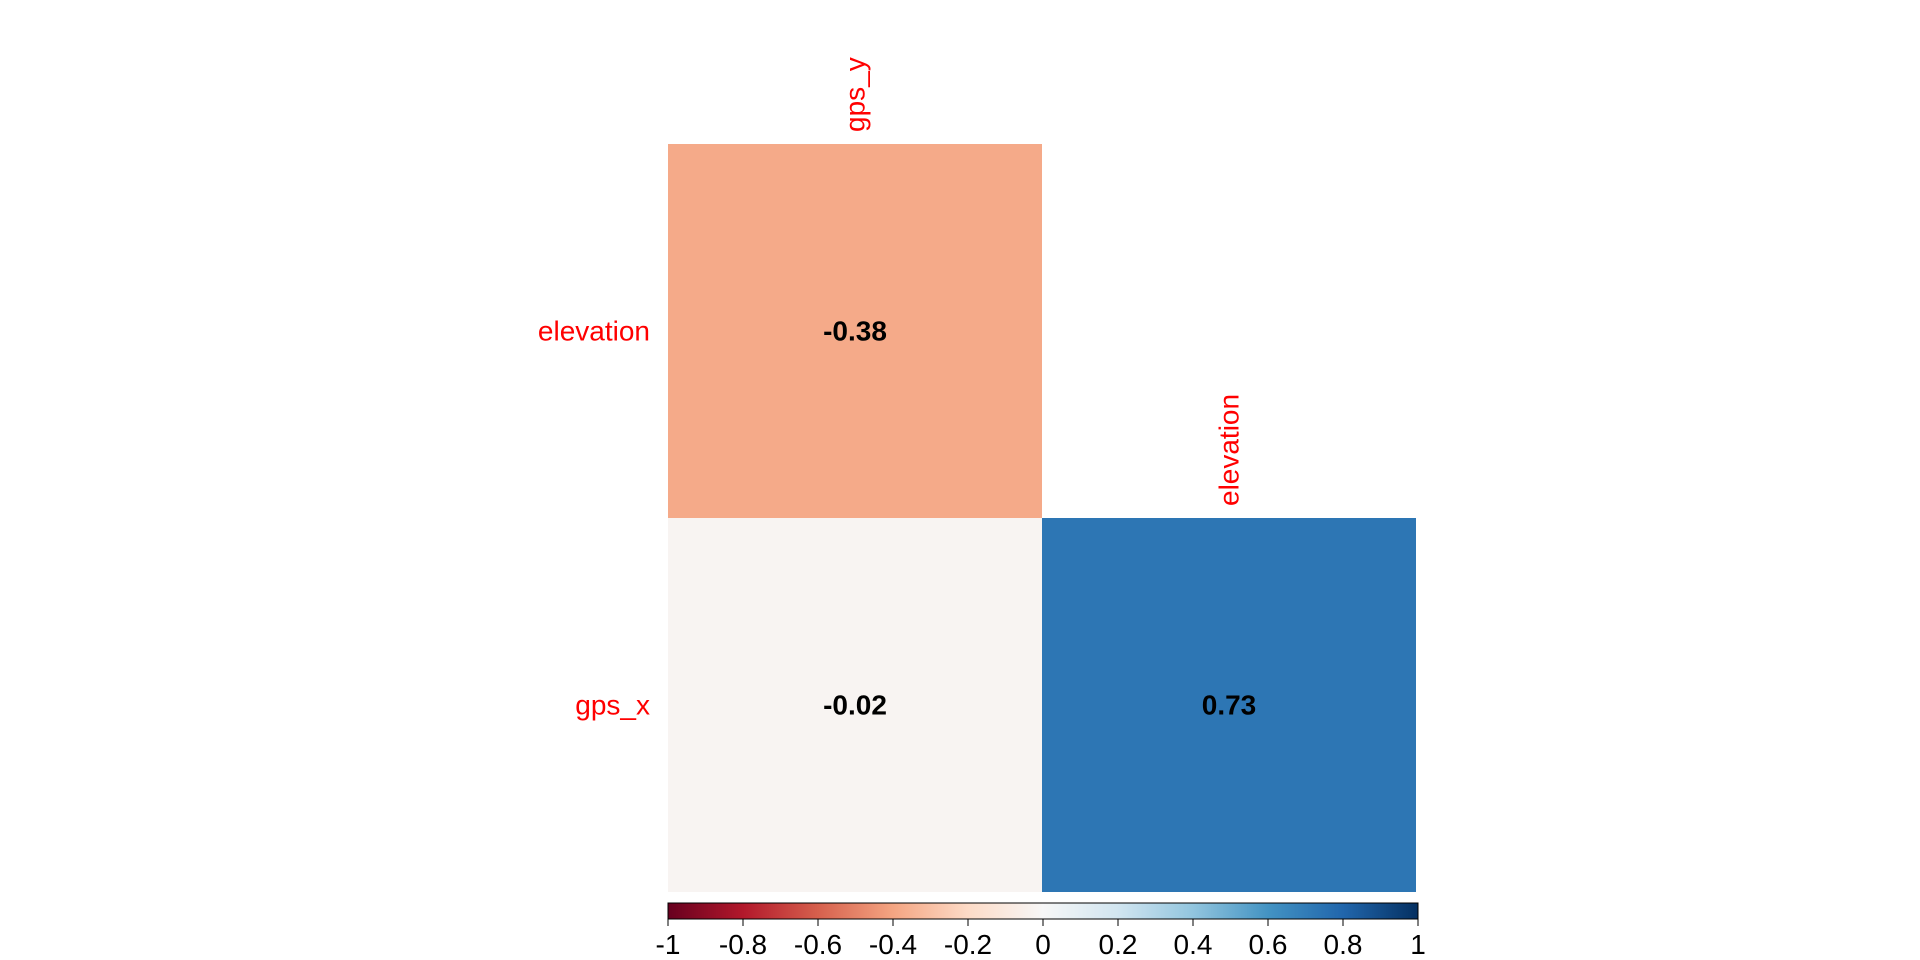 Image resolution: width=1920 pixels, height=960 pixels. I want to click on colorbar: -1 -0.8 -0.6 -0.4 -0.2 0 0.2 0.4 0.6 0.8 1, so click(1041, 931).